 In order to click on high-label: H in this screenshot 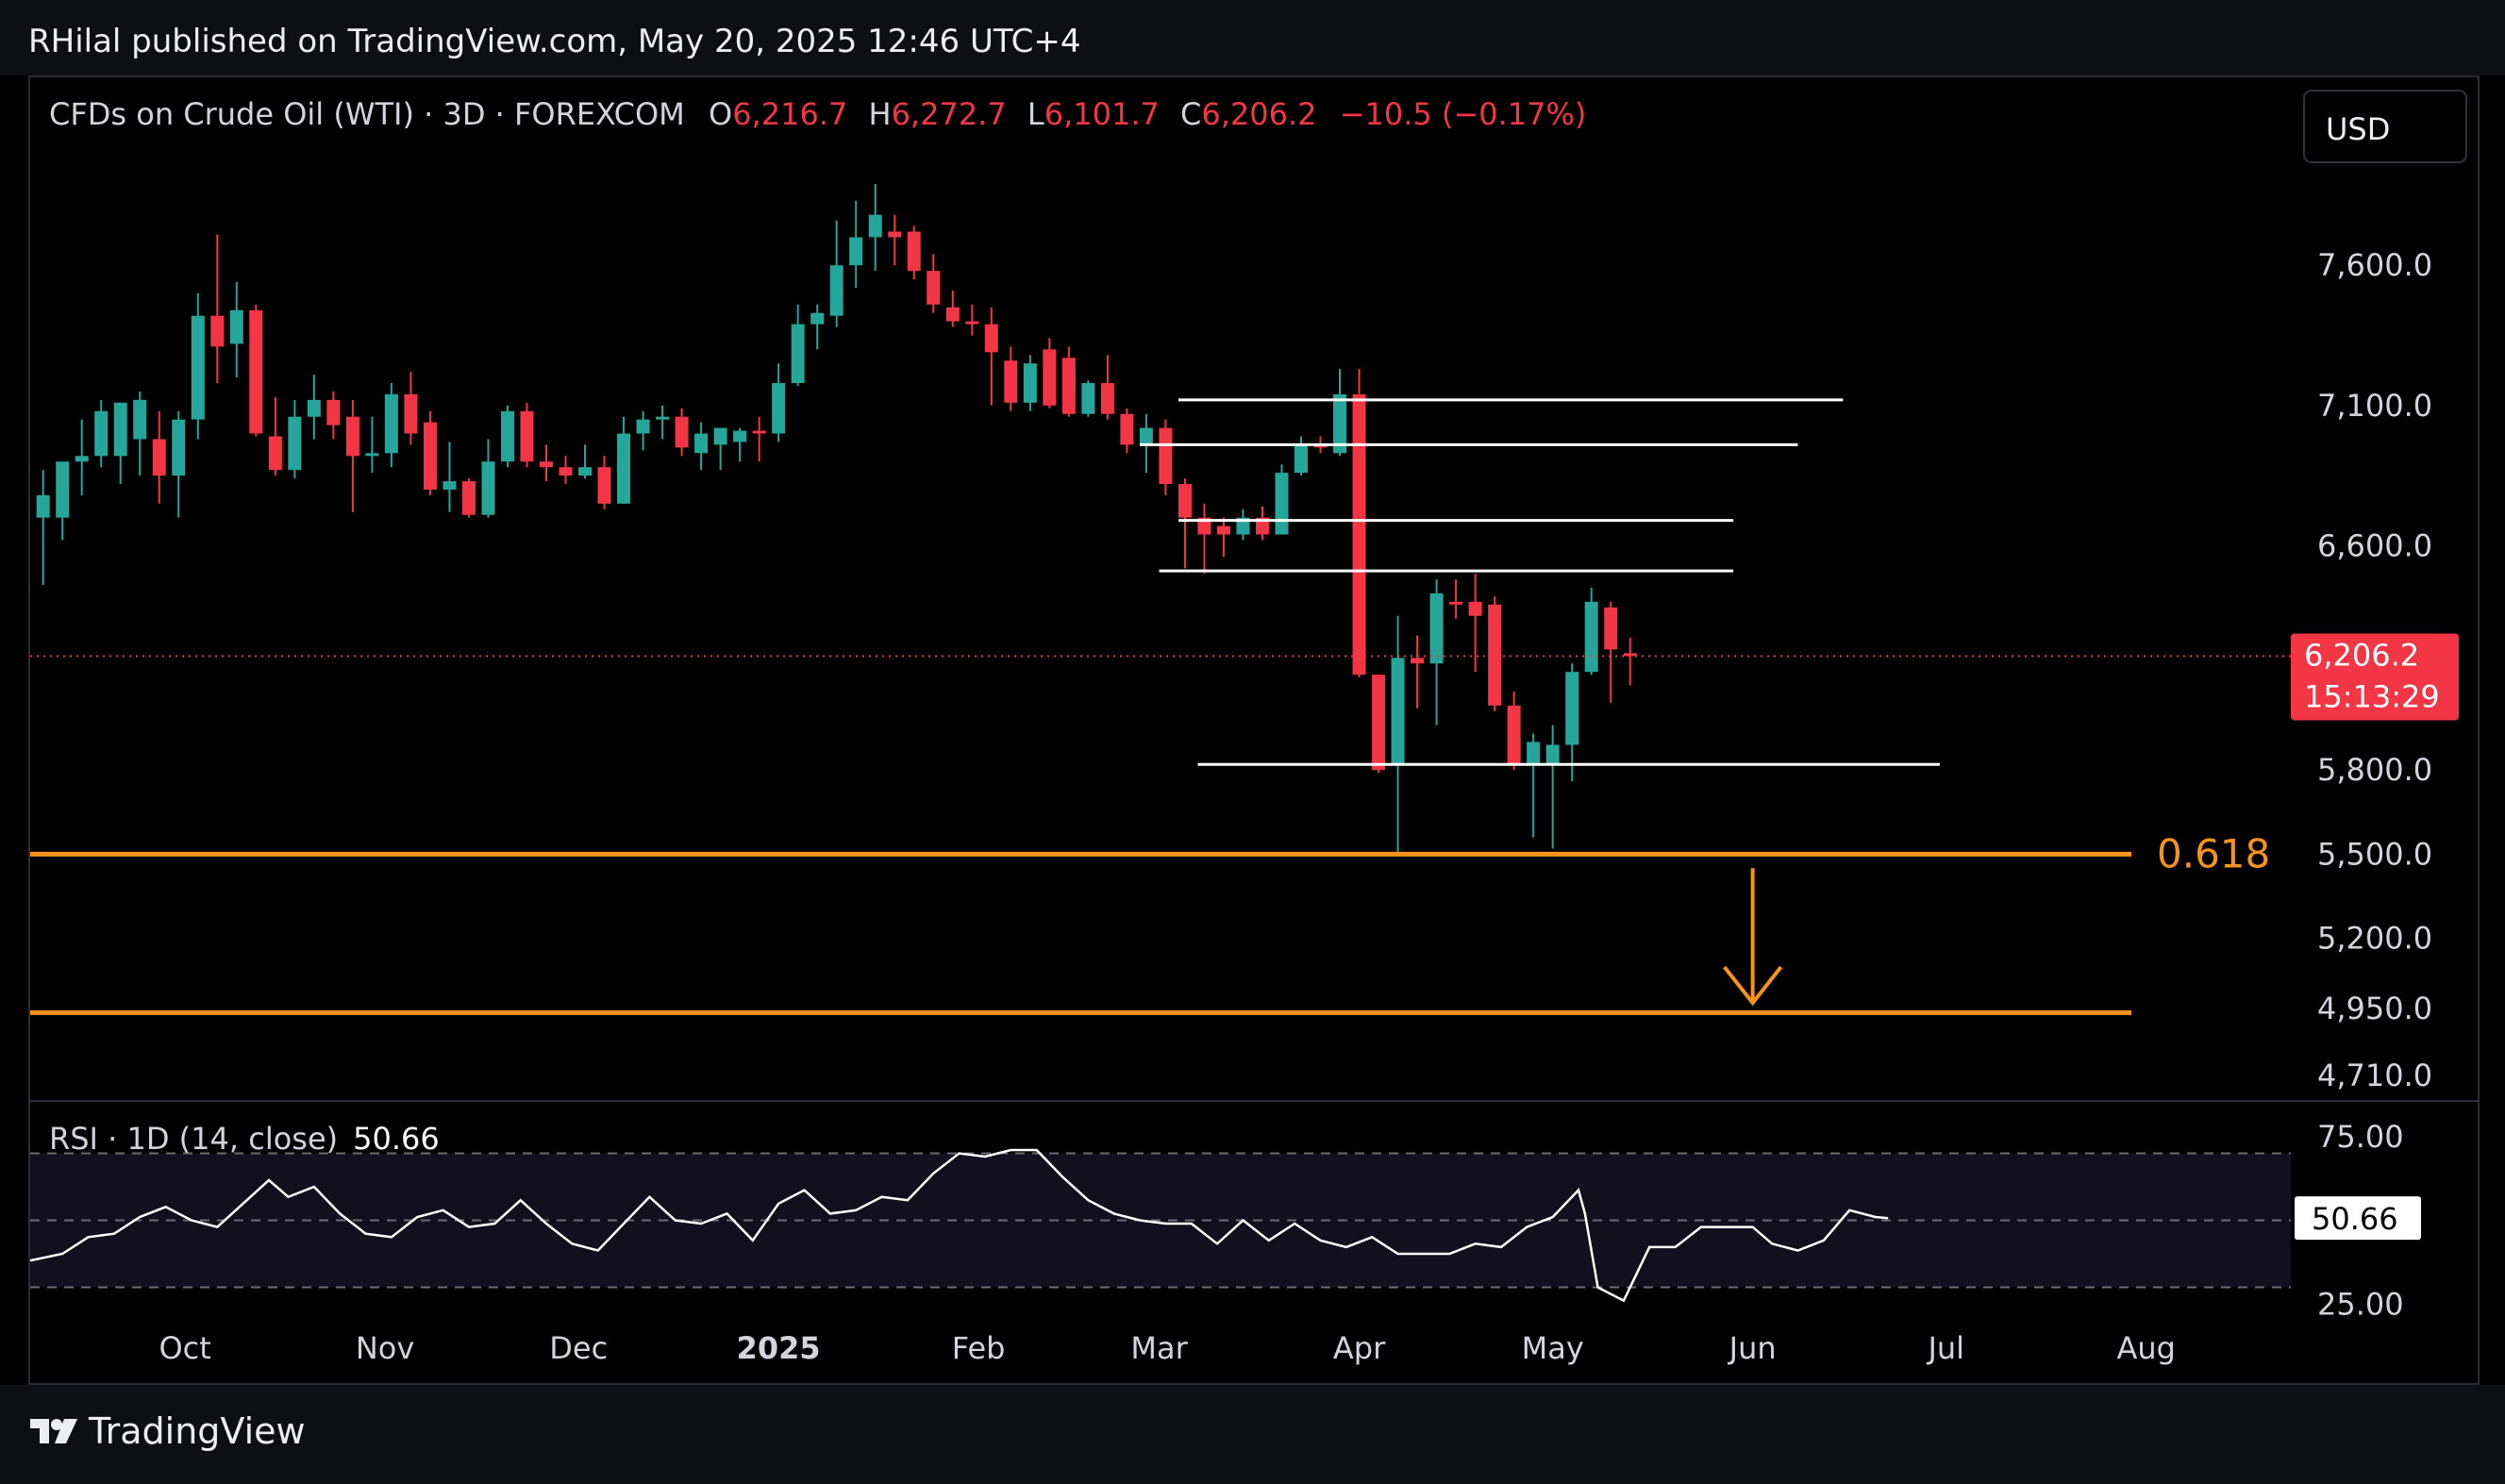, I will do `click(880, 114)`.